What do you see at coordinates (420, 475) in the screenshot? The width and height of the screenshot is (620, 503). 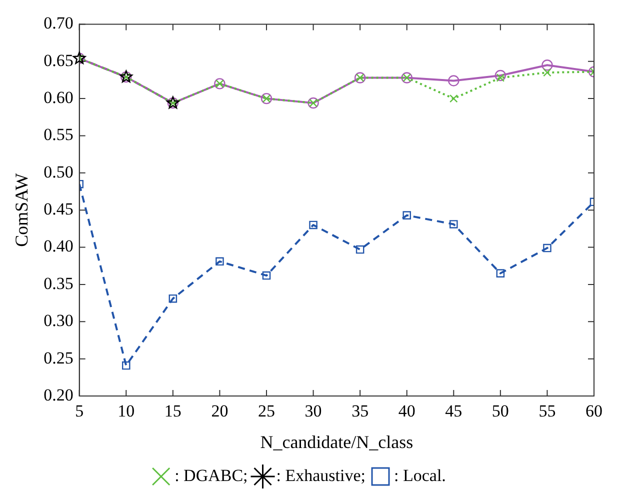 I see `legend-label: : Local.` at bounding box center [420, 475].